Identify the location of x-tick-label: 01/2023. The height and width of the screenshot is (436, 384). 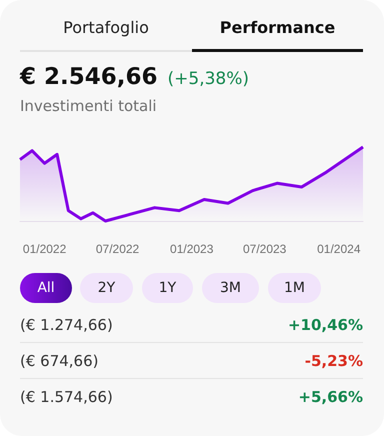
(192, 249).